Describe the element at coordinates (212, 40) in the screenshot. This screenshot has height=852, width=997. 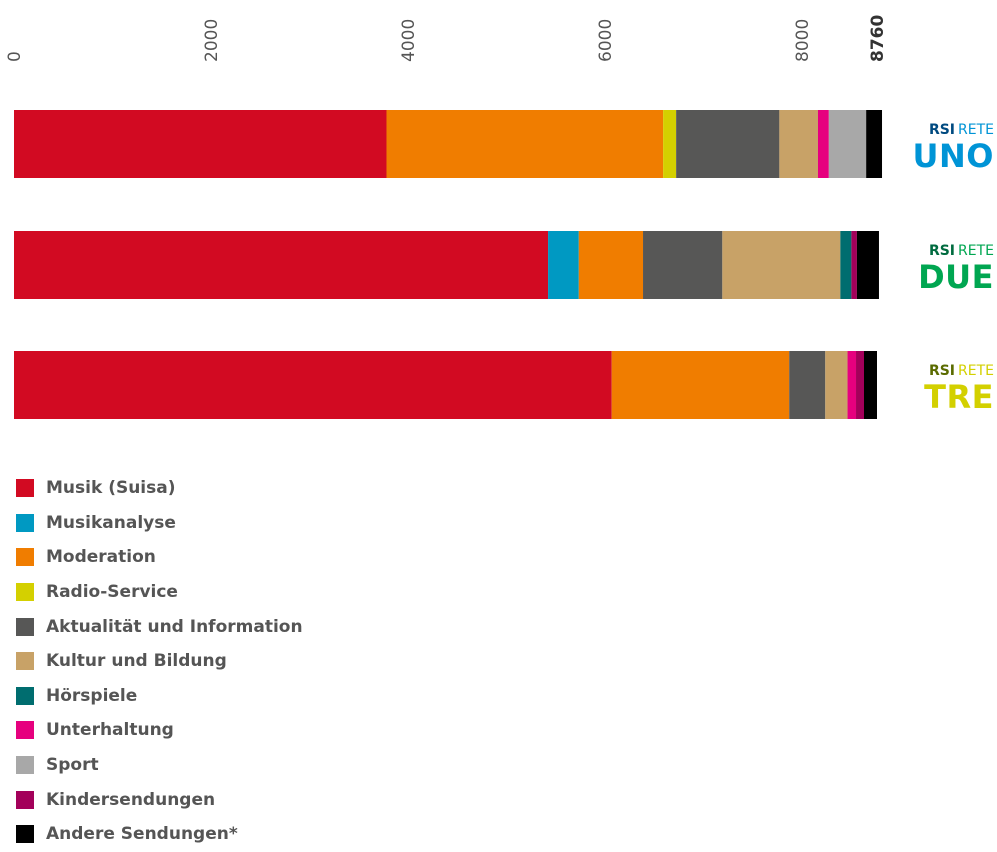
I see `x-tick-label: 2000` at that location.